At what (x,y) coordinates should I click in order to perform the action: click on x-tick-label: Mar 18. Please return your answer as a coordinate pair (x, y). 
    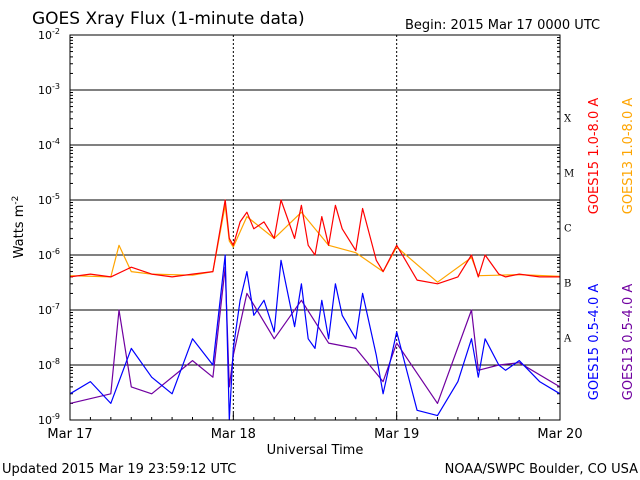
    Looking at the image, I should click on (233, 434).